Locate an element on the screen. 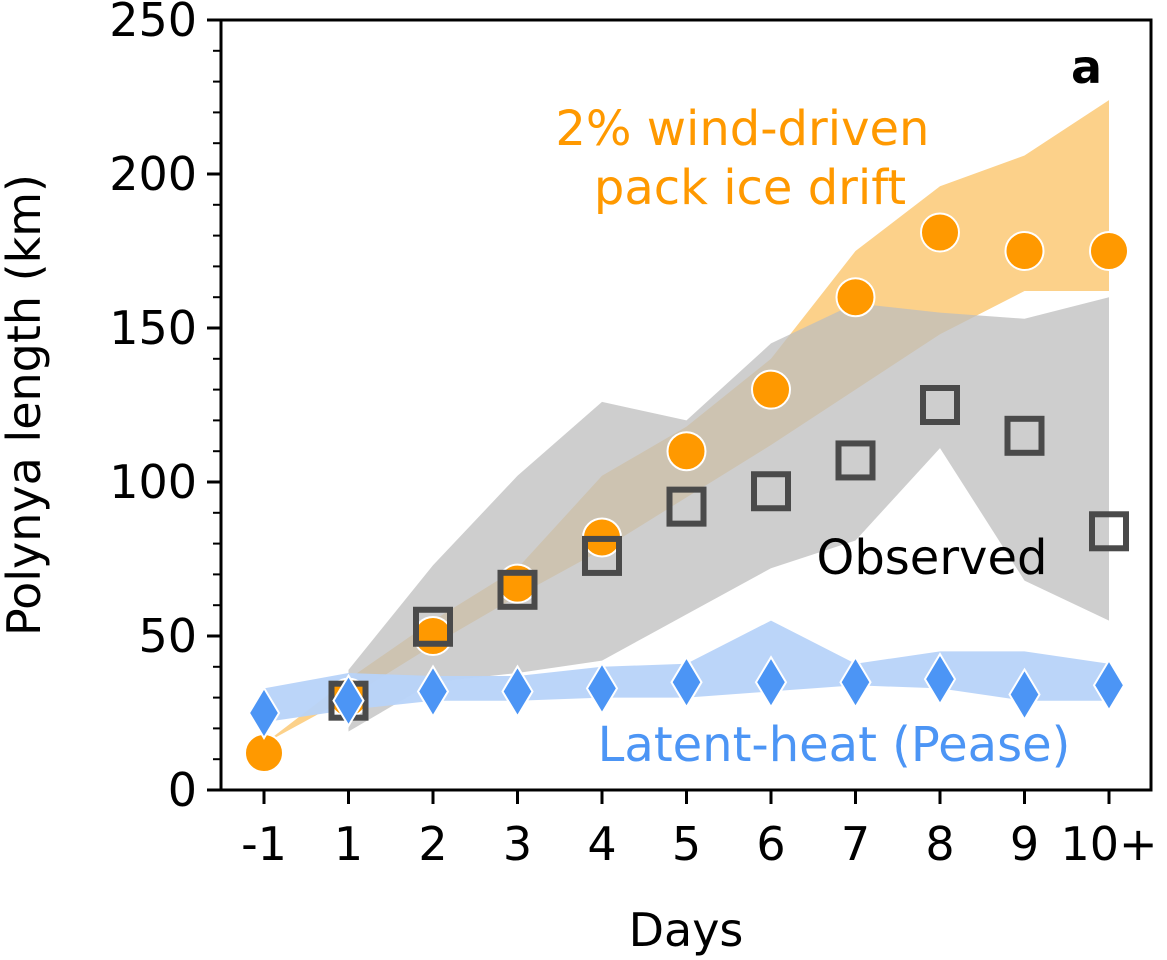 This screenshot has height=960, width=1167. x-tick-label-10: 10+ is located at coordinates (1108, 844).